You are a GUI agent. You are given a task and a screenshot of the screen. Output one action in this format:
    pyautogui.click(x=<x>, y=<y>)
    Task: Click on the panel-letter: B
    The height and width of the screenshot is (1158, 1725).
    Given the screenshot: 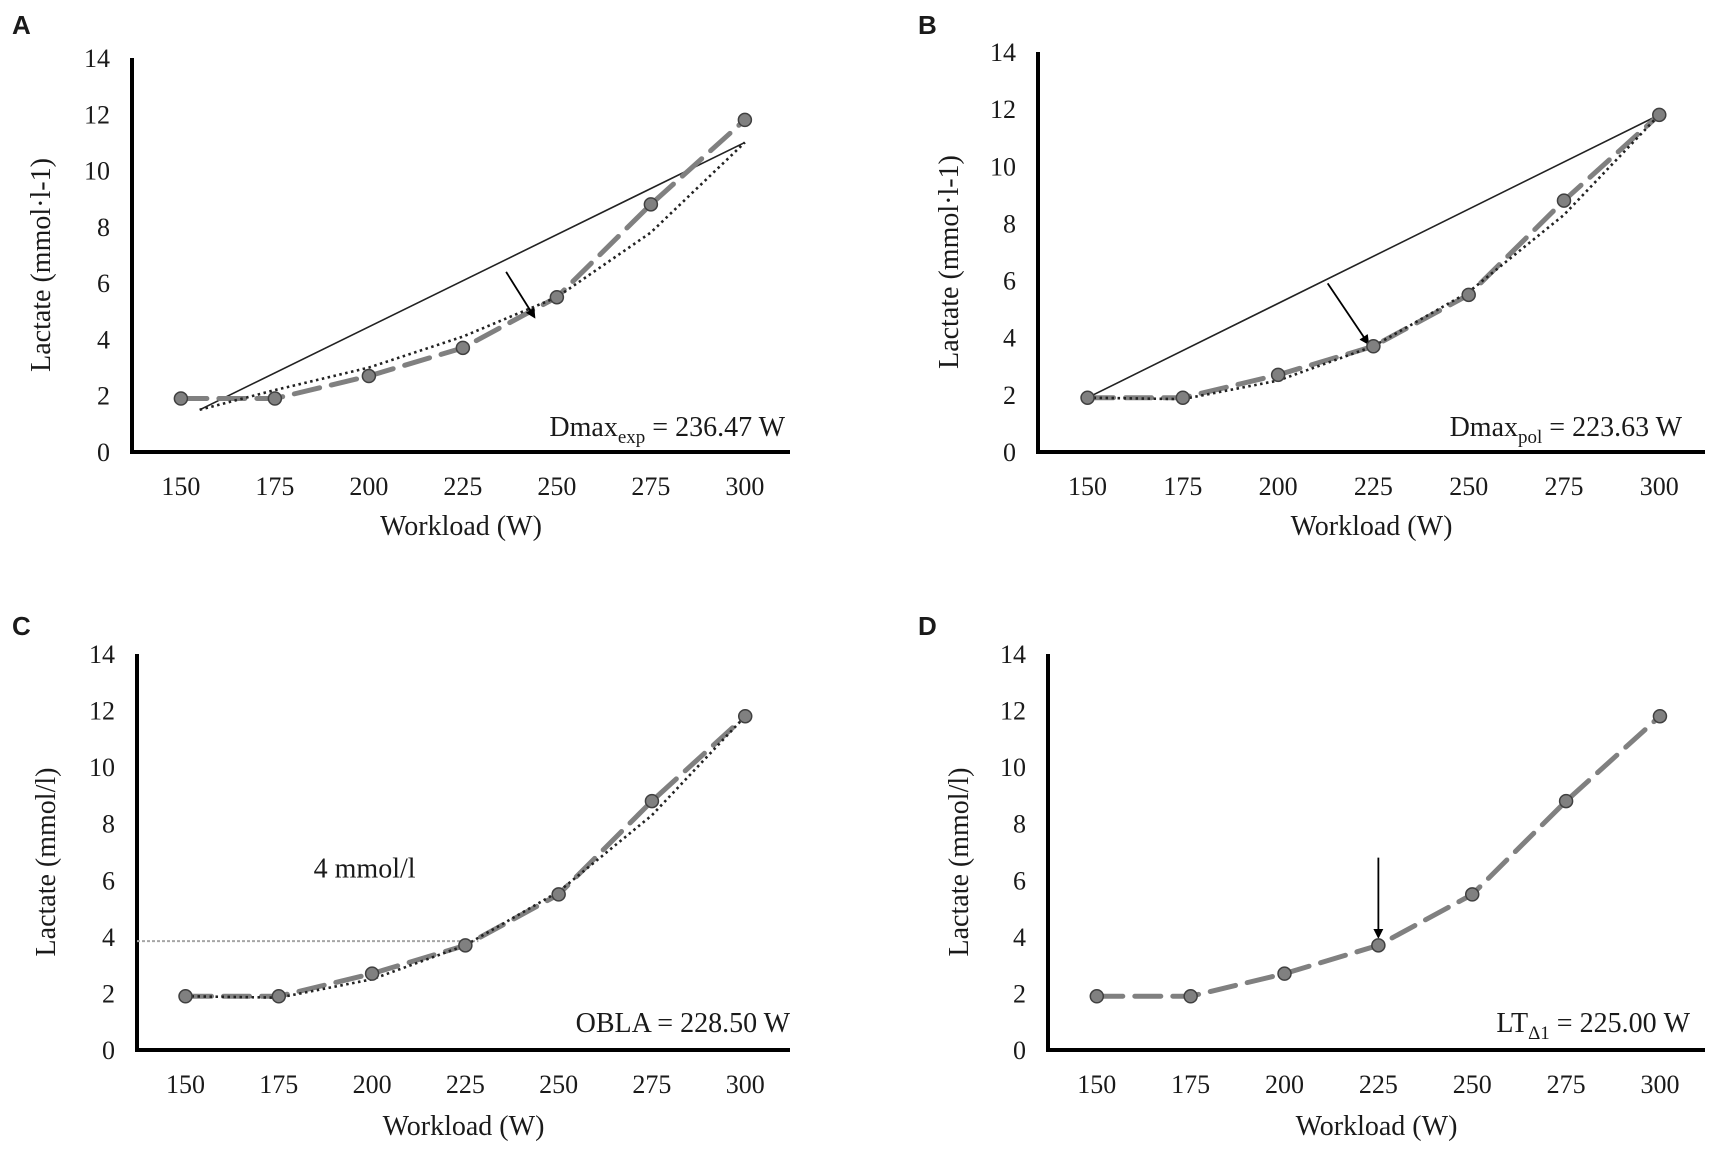 What is the action you would take?
    pyautogui.click(x=927, y=25)
    